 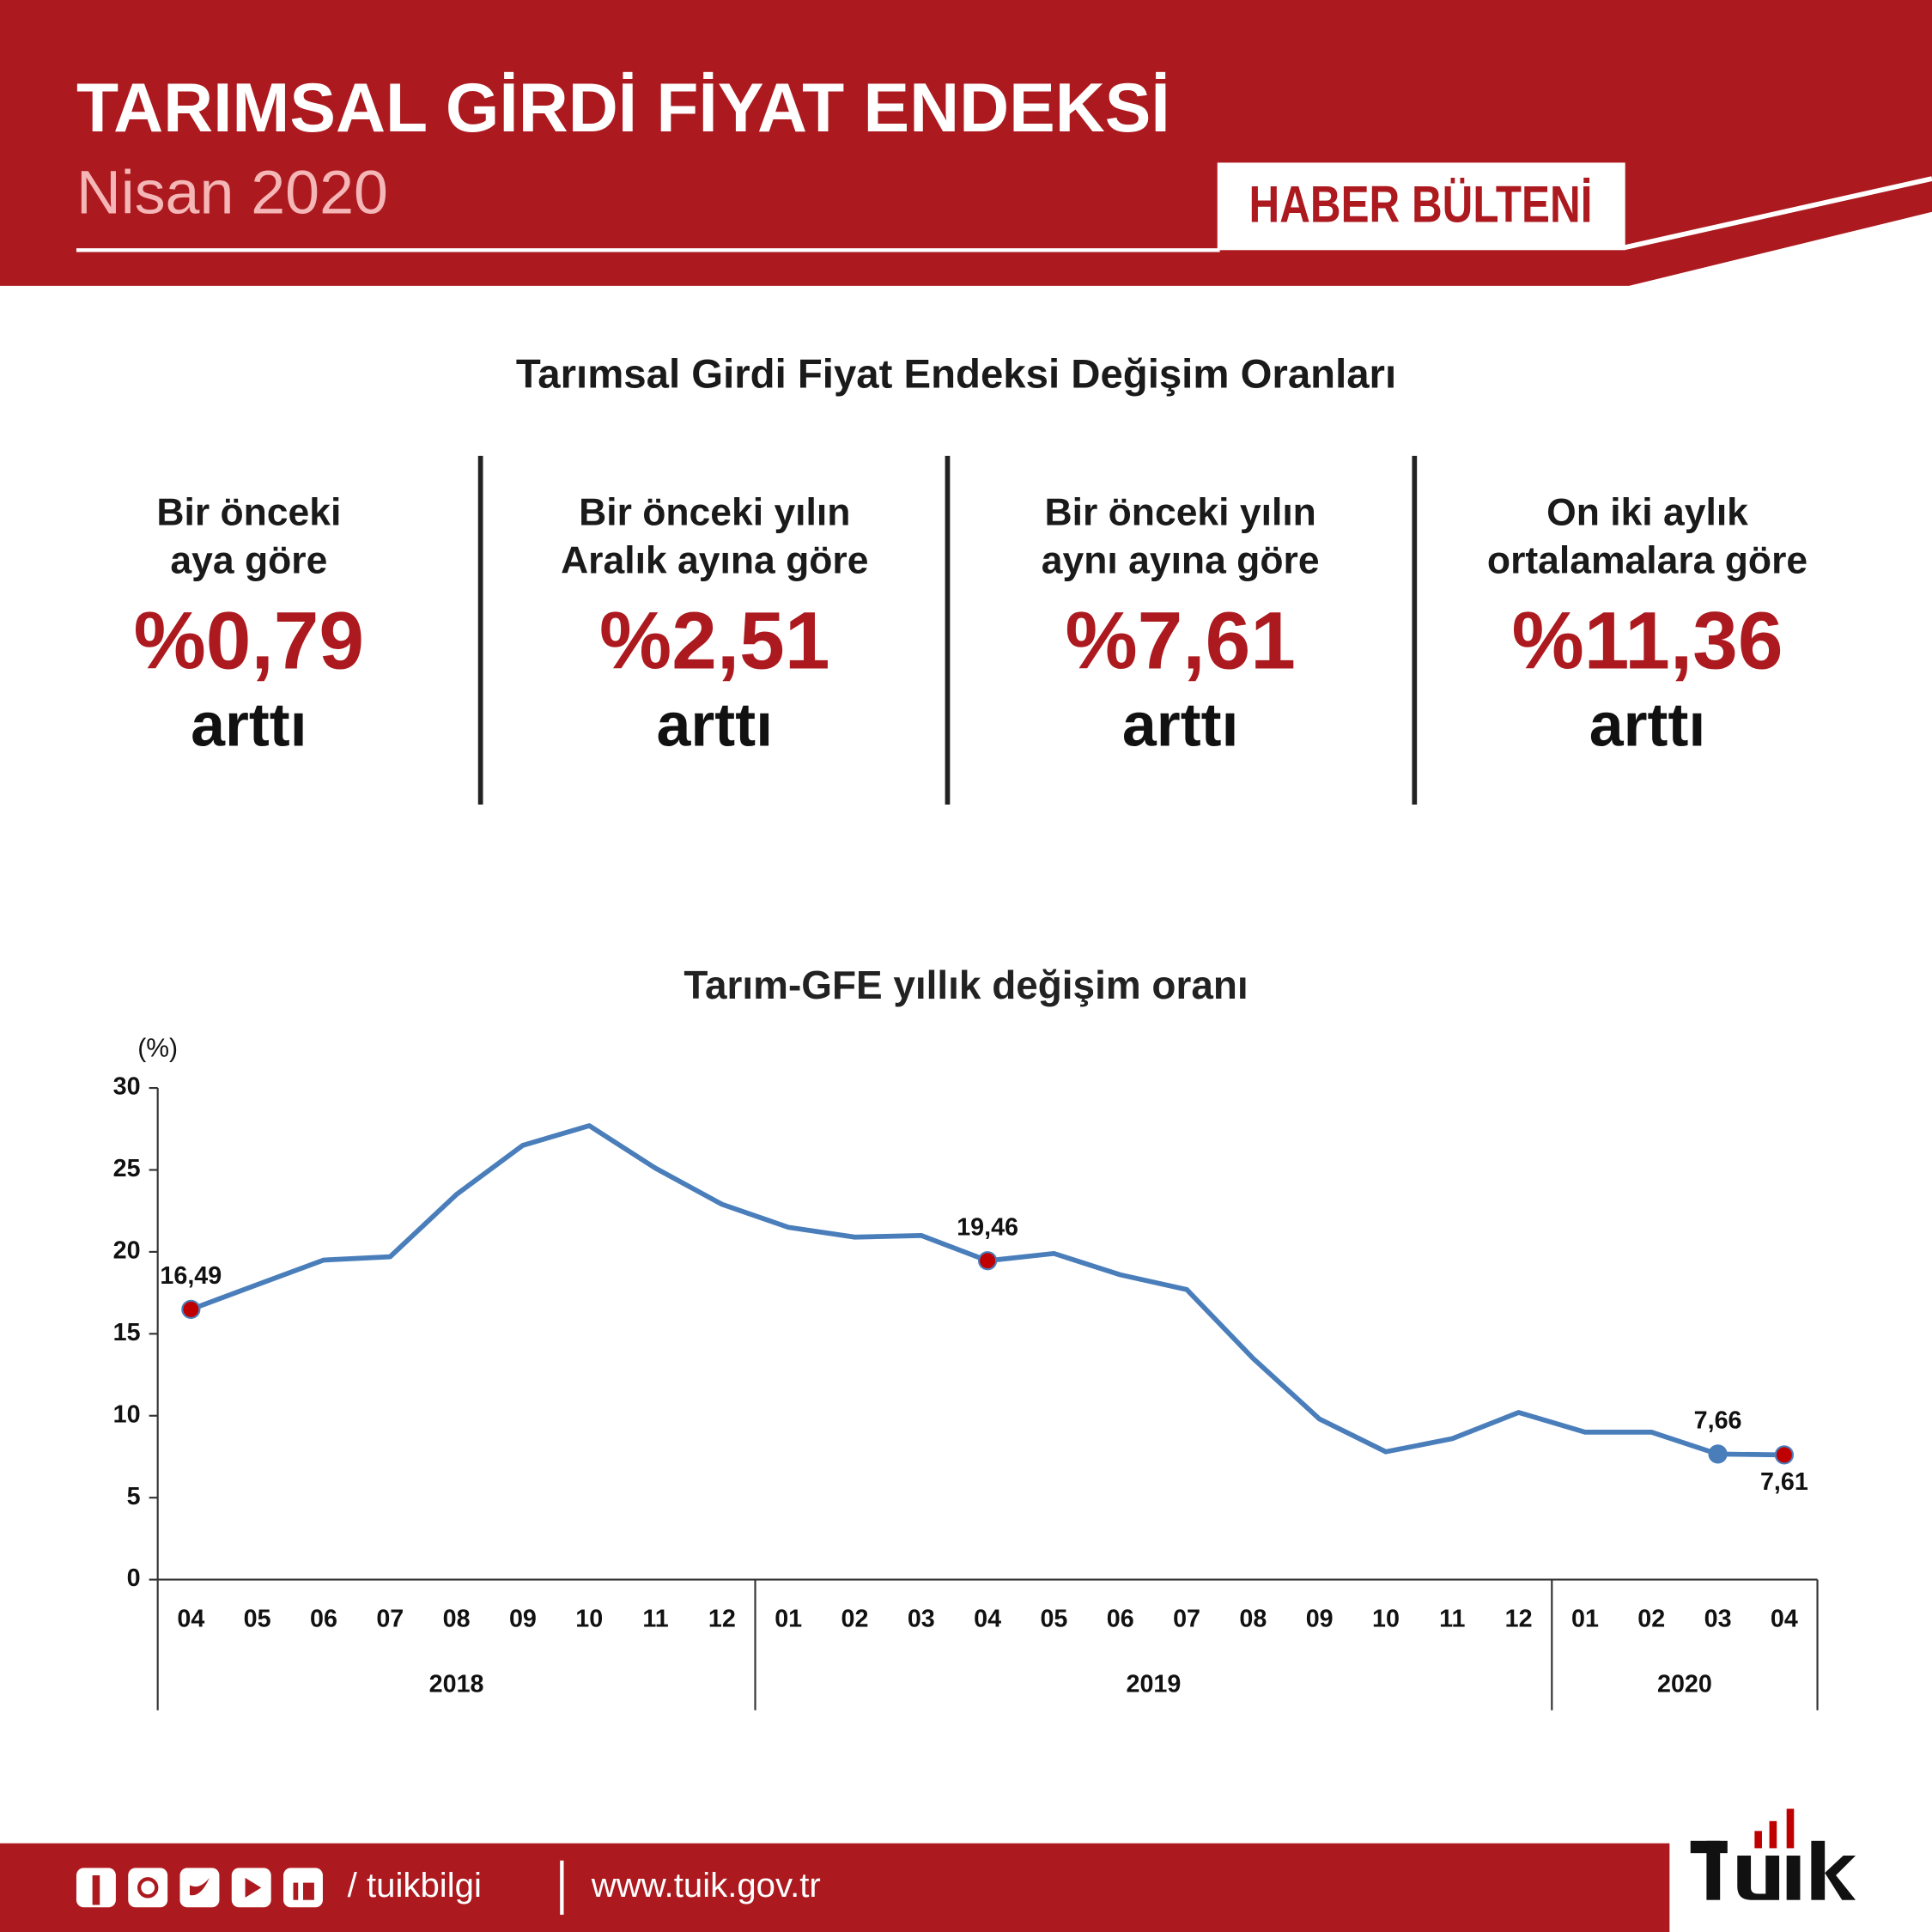 What do you see at coordinates (1777, 213) in the screenshot?
I see `header-rule` at bounding box center [1777, 213].